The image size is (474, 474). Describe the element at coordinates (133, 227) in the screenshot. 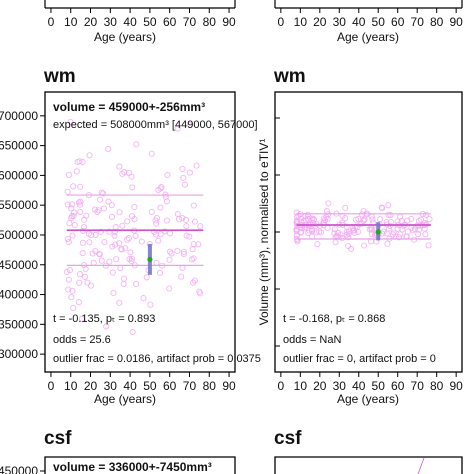

I see `wm-left-scatter-points` at that location.